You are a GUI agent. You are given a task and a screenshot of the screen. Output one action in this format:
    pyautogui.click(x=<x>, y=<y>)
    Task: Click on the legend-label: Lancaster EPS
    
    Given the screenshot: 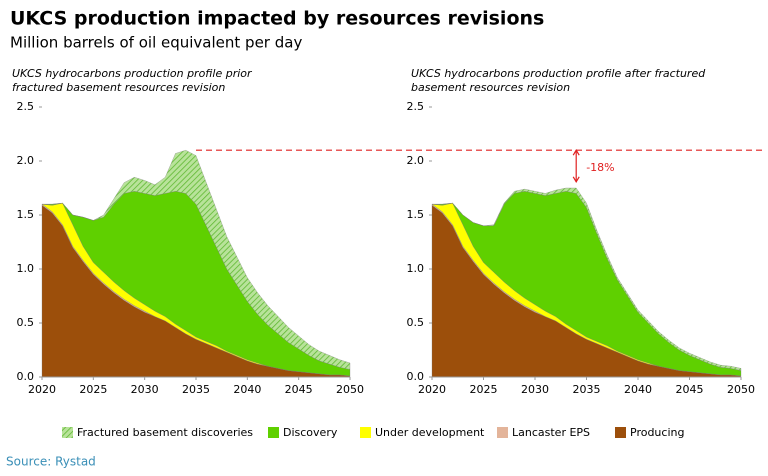 What is the action you would take?
    pyautogui.click(x=551, y=432)
    